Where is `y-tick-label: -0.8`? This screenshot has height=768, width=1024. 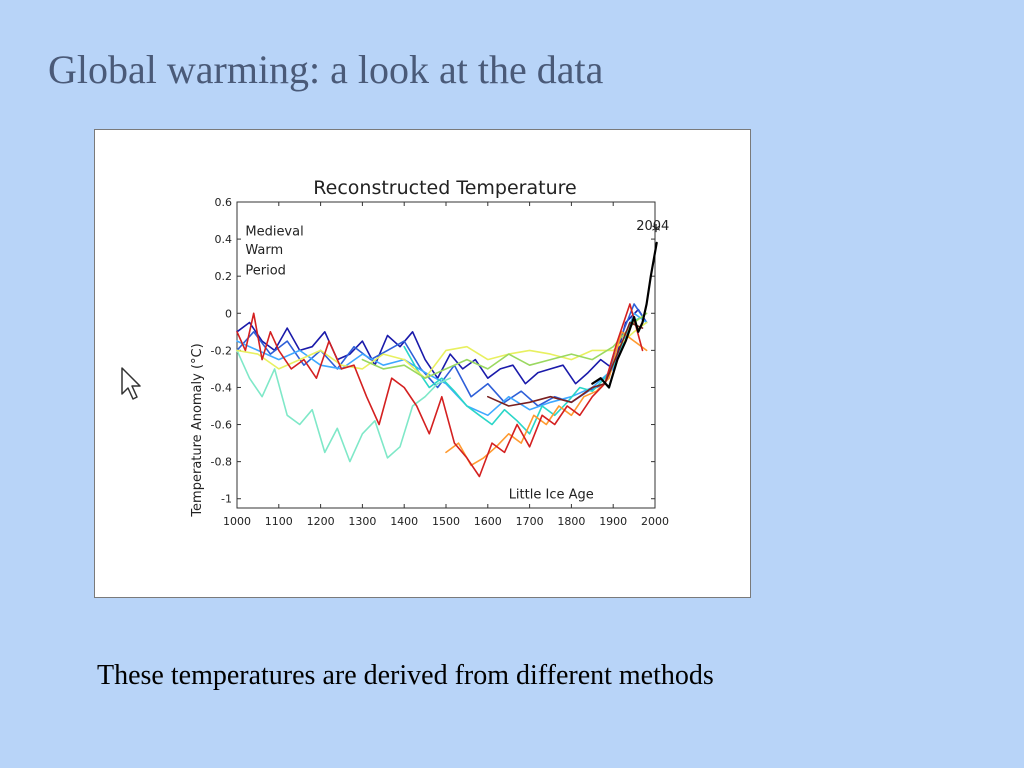
y-tick-label: -0.8 is located at coordinates (221, 462).